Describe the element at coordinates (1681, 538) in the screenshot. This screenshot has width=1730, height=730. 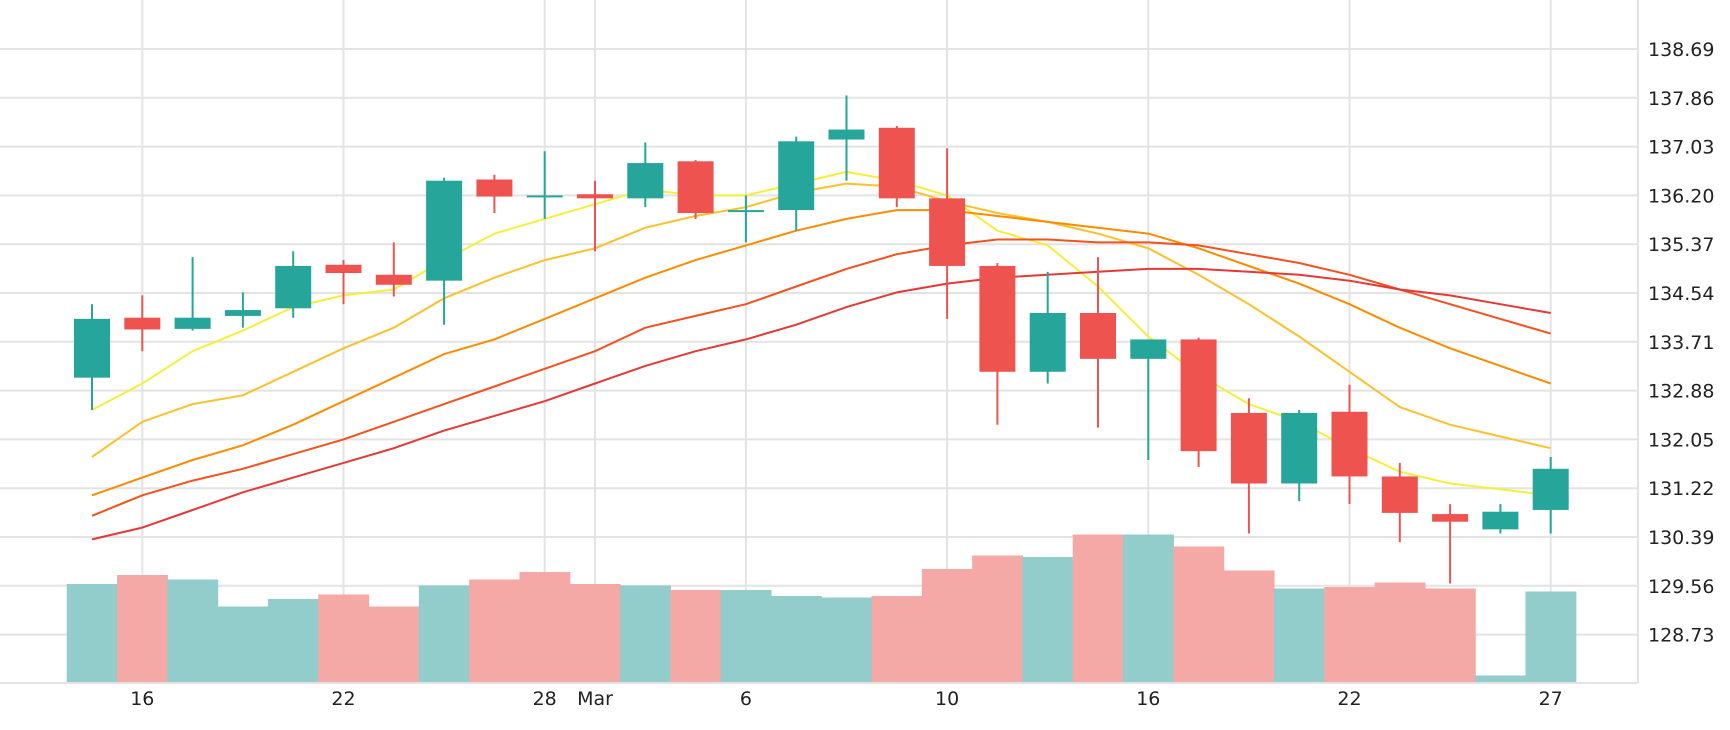
I see `y-tick-label: 130.39` at that location.